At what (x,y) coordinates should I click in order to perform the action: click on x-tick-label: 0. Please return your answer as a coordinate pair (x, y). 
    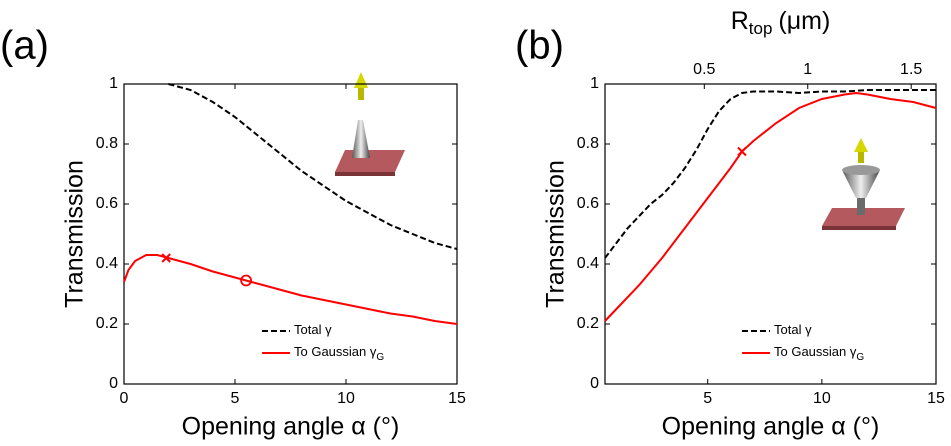
    Looking at the image, I should click on (124, 398).